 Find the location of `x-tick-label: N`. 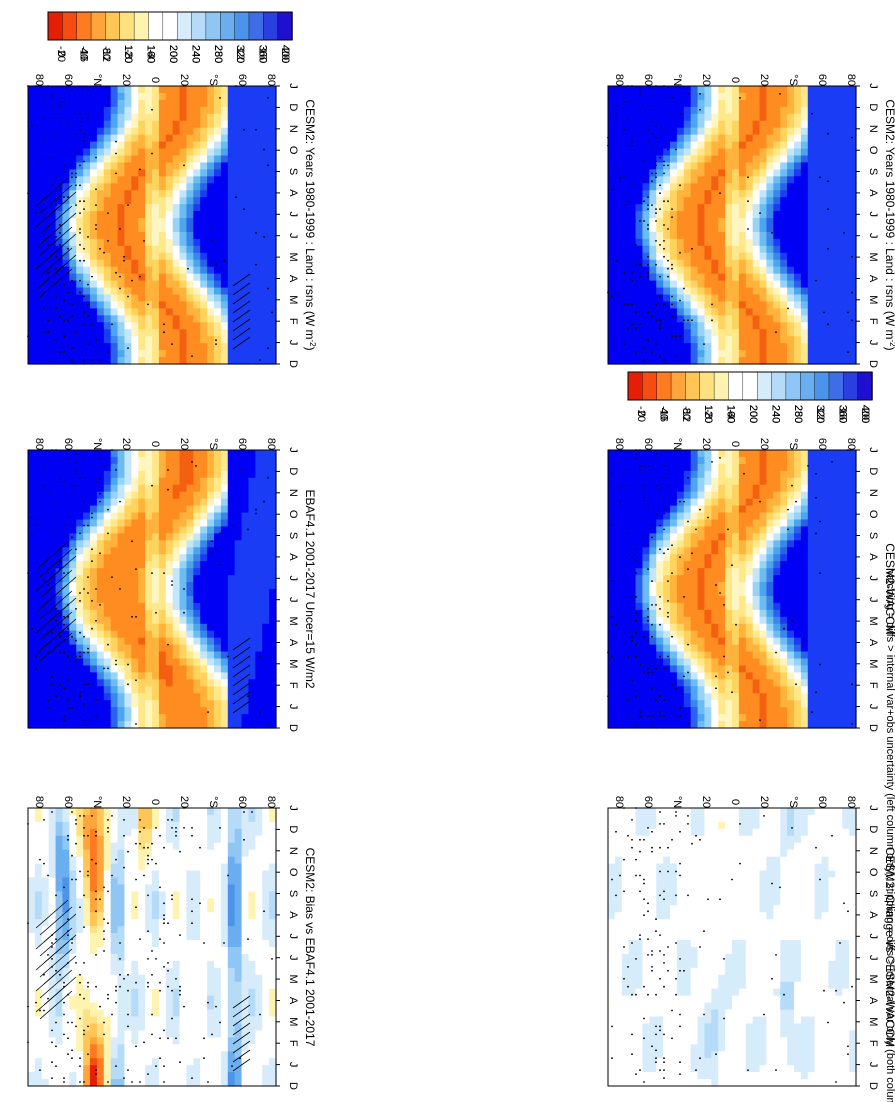

x-tick-label: N is located at coordinates (293, 493).